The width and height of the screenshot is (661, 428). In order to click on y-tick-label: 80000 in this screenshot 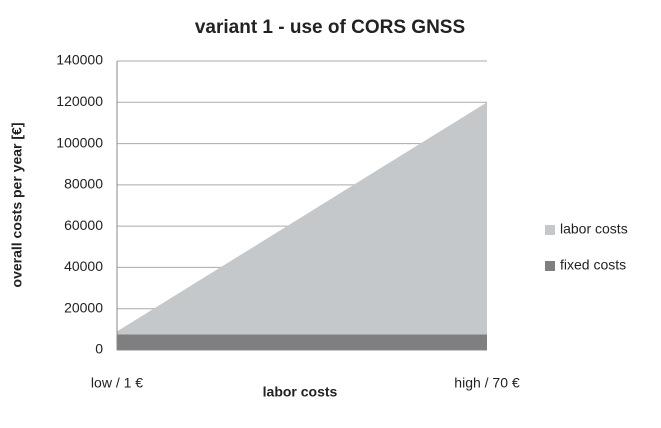, I will do `click(83, 184)`.